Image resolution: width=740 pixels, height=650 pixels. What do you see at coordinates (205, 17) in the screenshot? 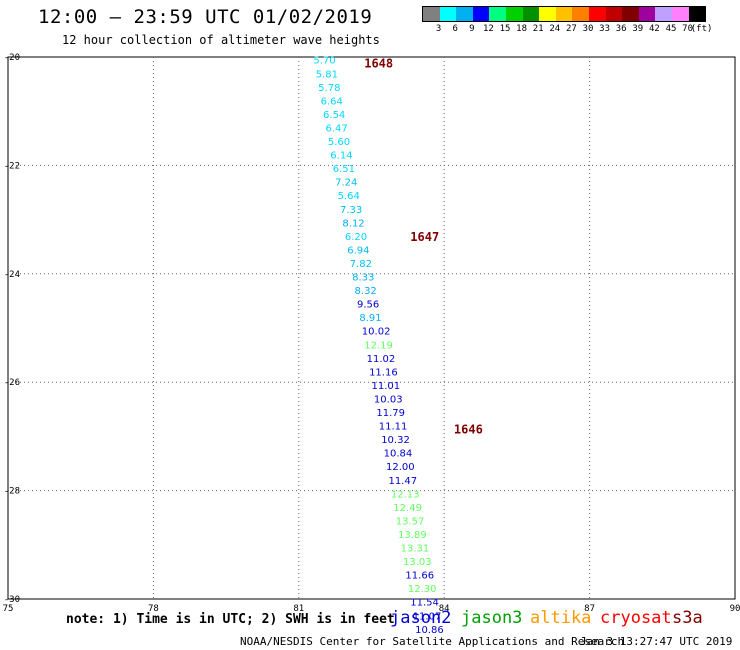
I see `map-title: 12:00 — 23:59 UTC 01/02/2019` at bounding box center [205, 17].